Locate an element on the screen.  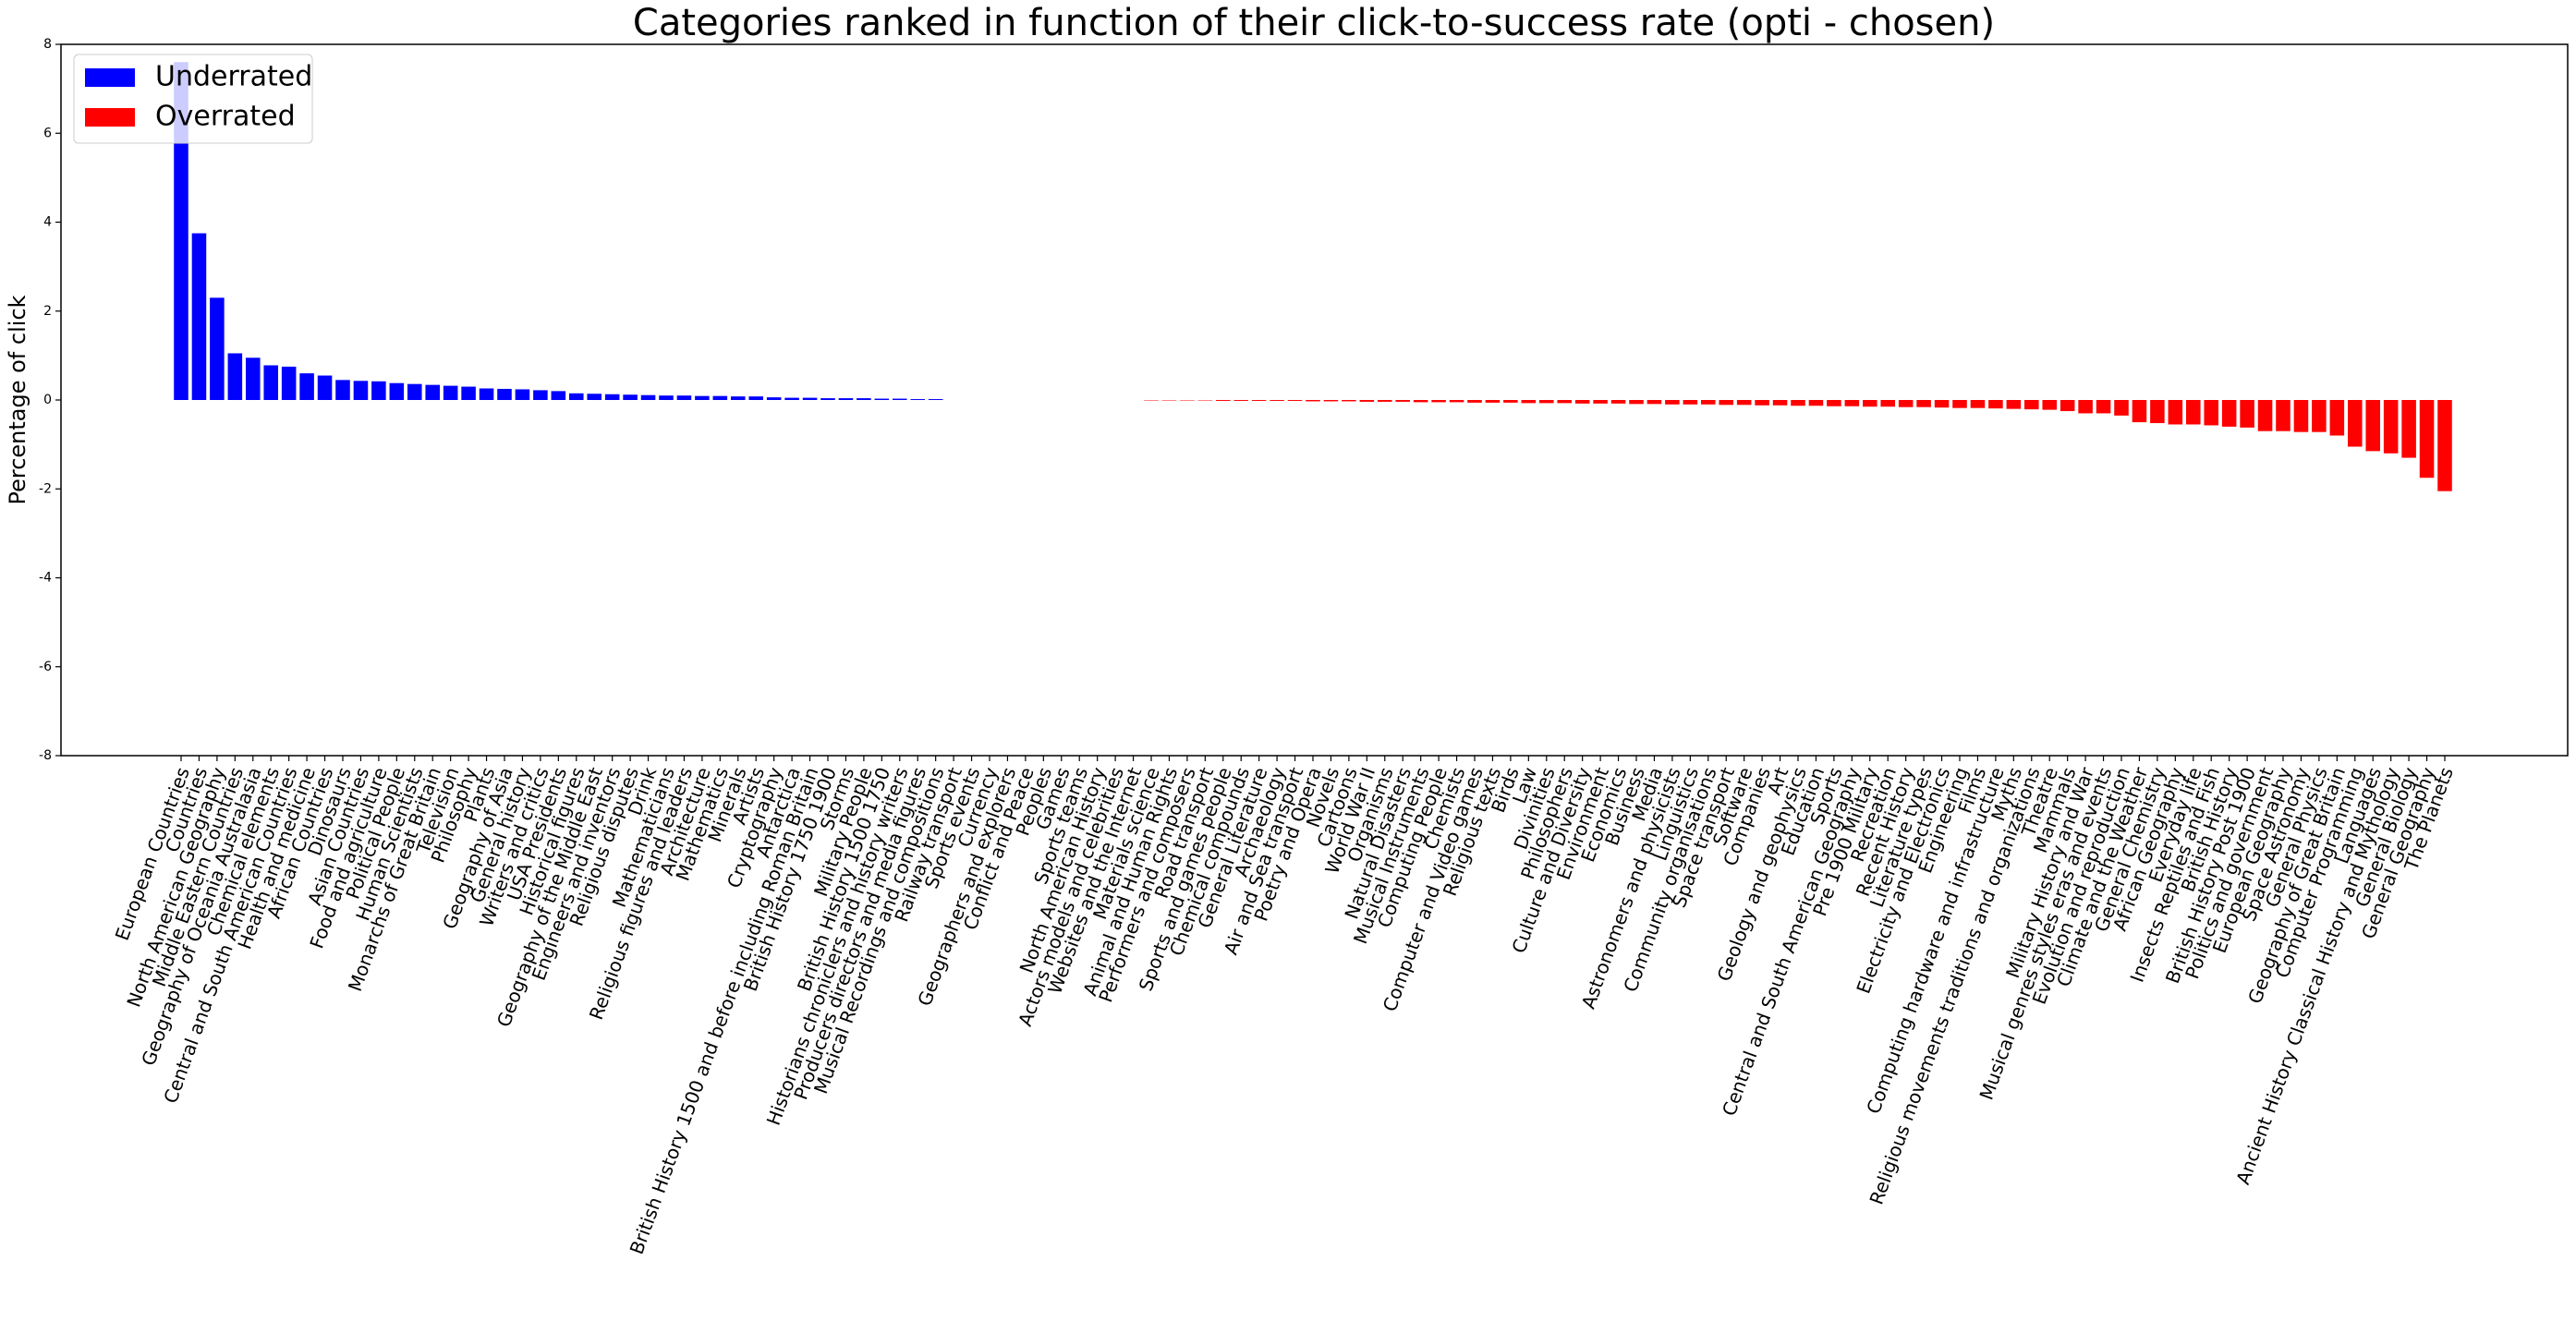
y-tick-label: -6 is located at coordinates (45, 667).